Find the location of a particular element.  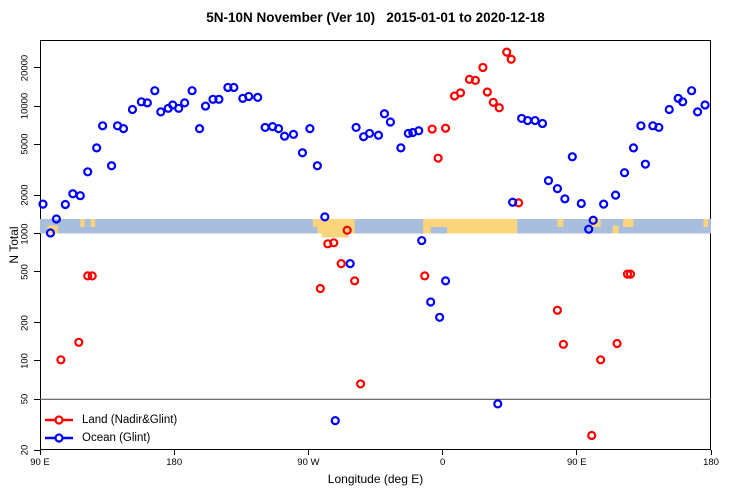

y-tick-label: 20000 is located at coordinates (25, 67).